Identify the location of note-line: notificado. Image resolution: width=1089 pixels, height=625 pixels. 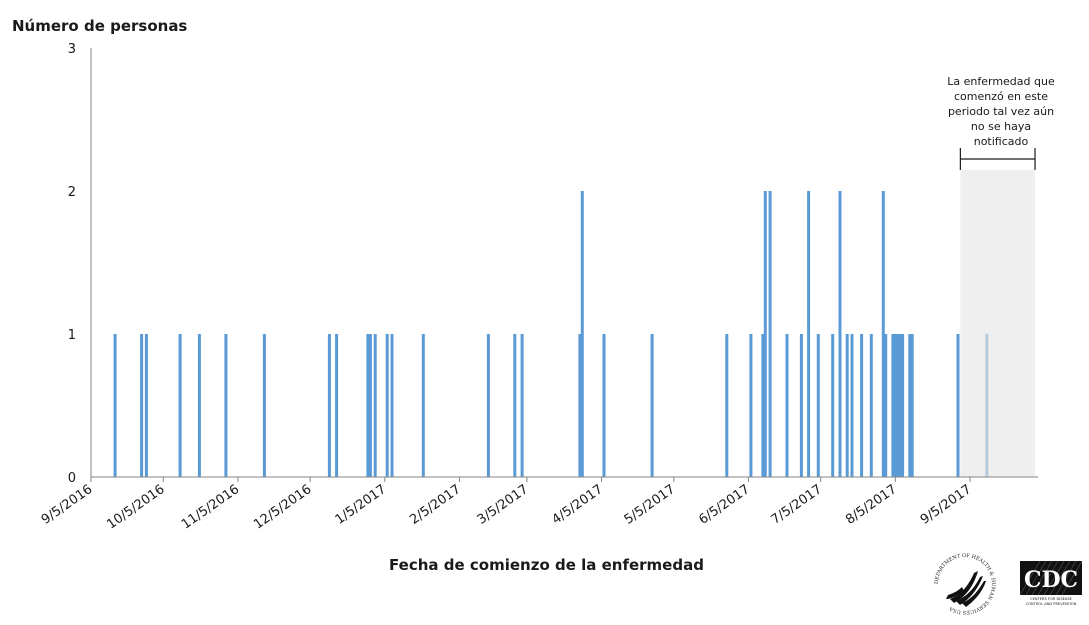
(1001, 141).